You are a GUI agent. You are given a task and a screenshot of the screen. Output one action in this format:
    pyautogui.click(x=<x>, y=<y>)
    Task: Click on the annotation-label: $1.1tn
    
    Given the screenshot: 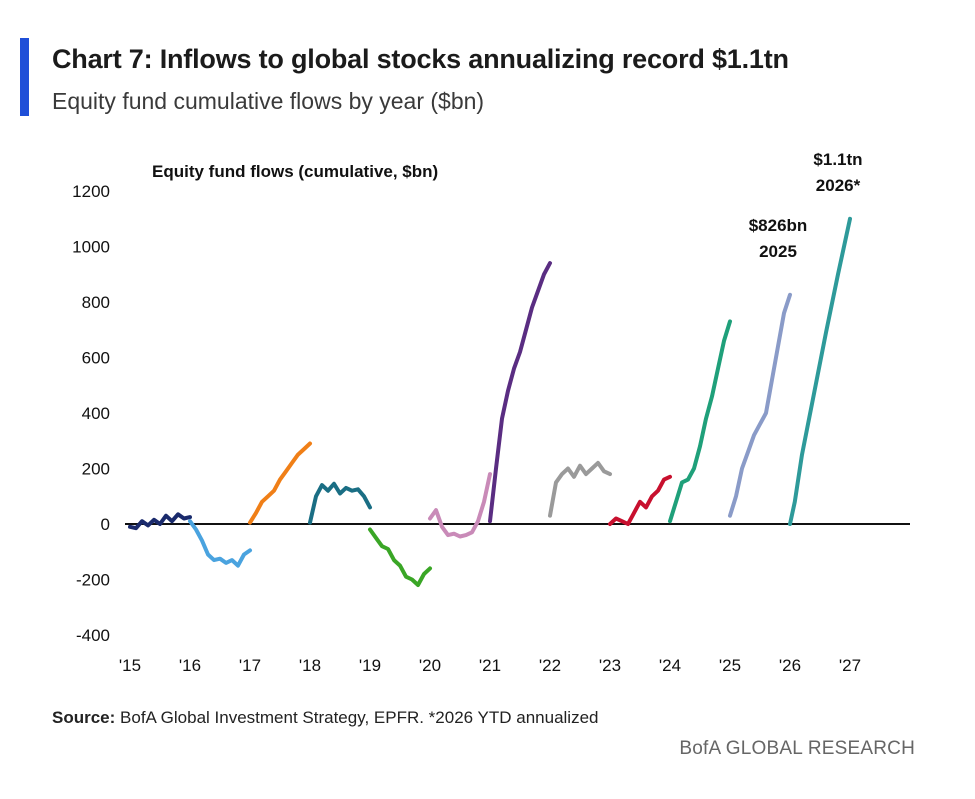 What is the action you would take?
    pyautogui.click(x=837, y=159)
    